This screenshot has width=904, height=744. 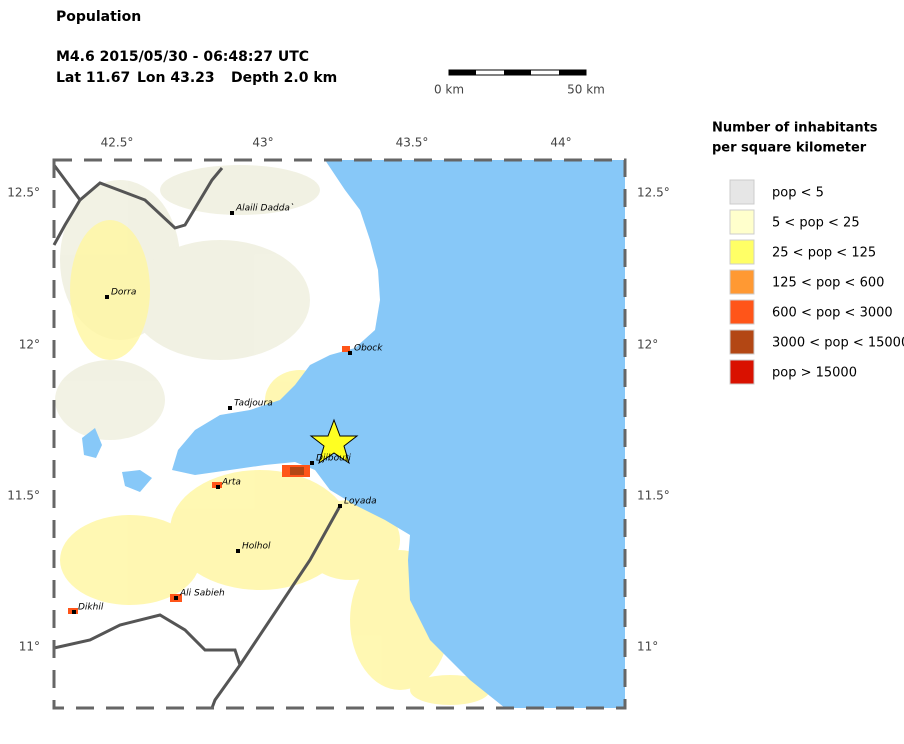 What do you see at coordinates (828, 283) in the screenshot?
I see `legend-label: 125 < pop < 600` at bounding box center [828, 283].